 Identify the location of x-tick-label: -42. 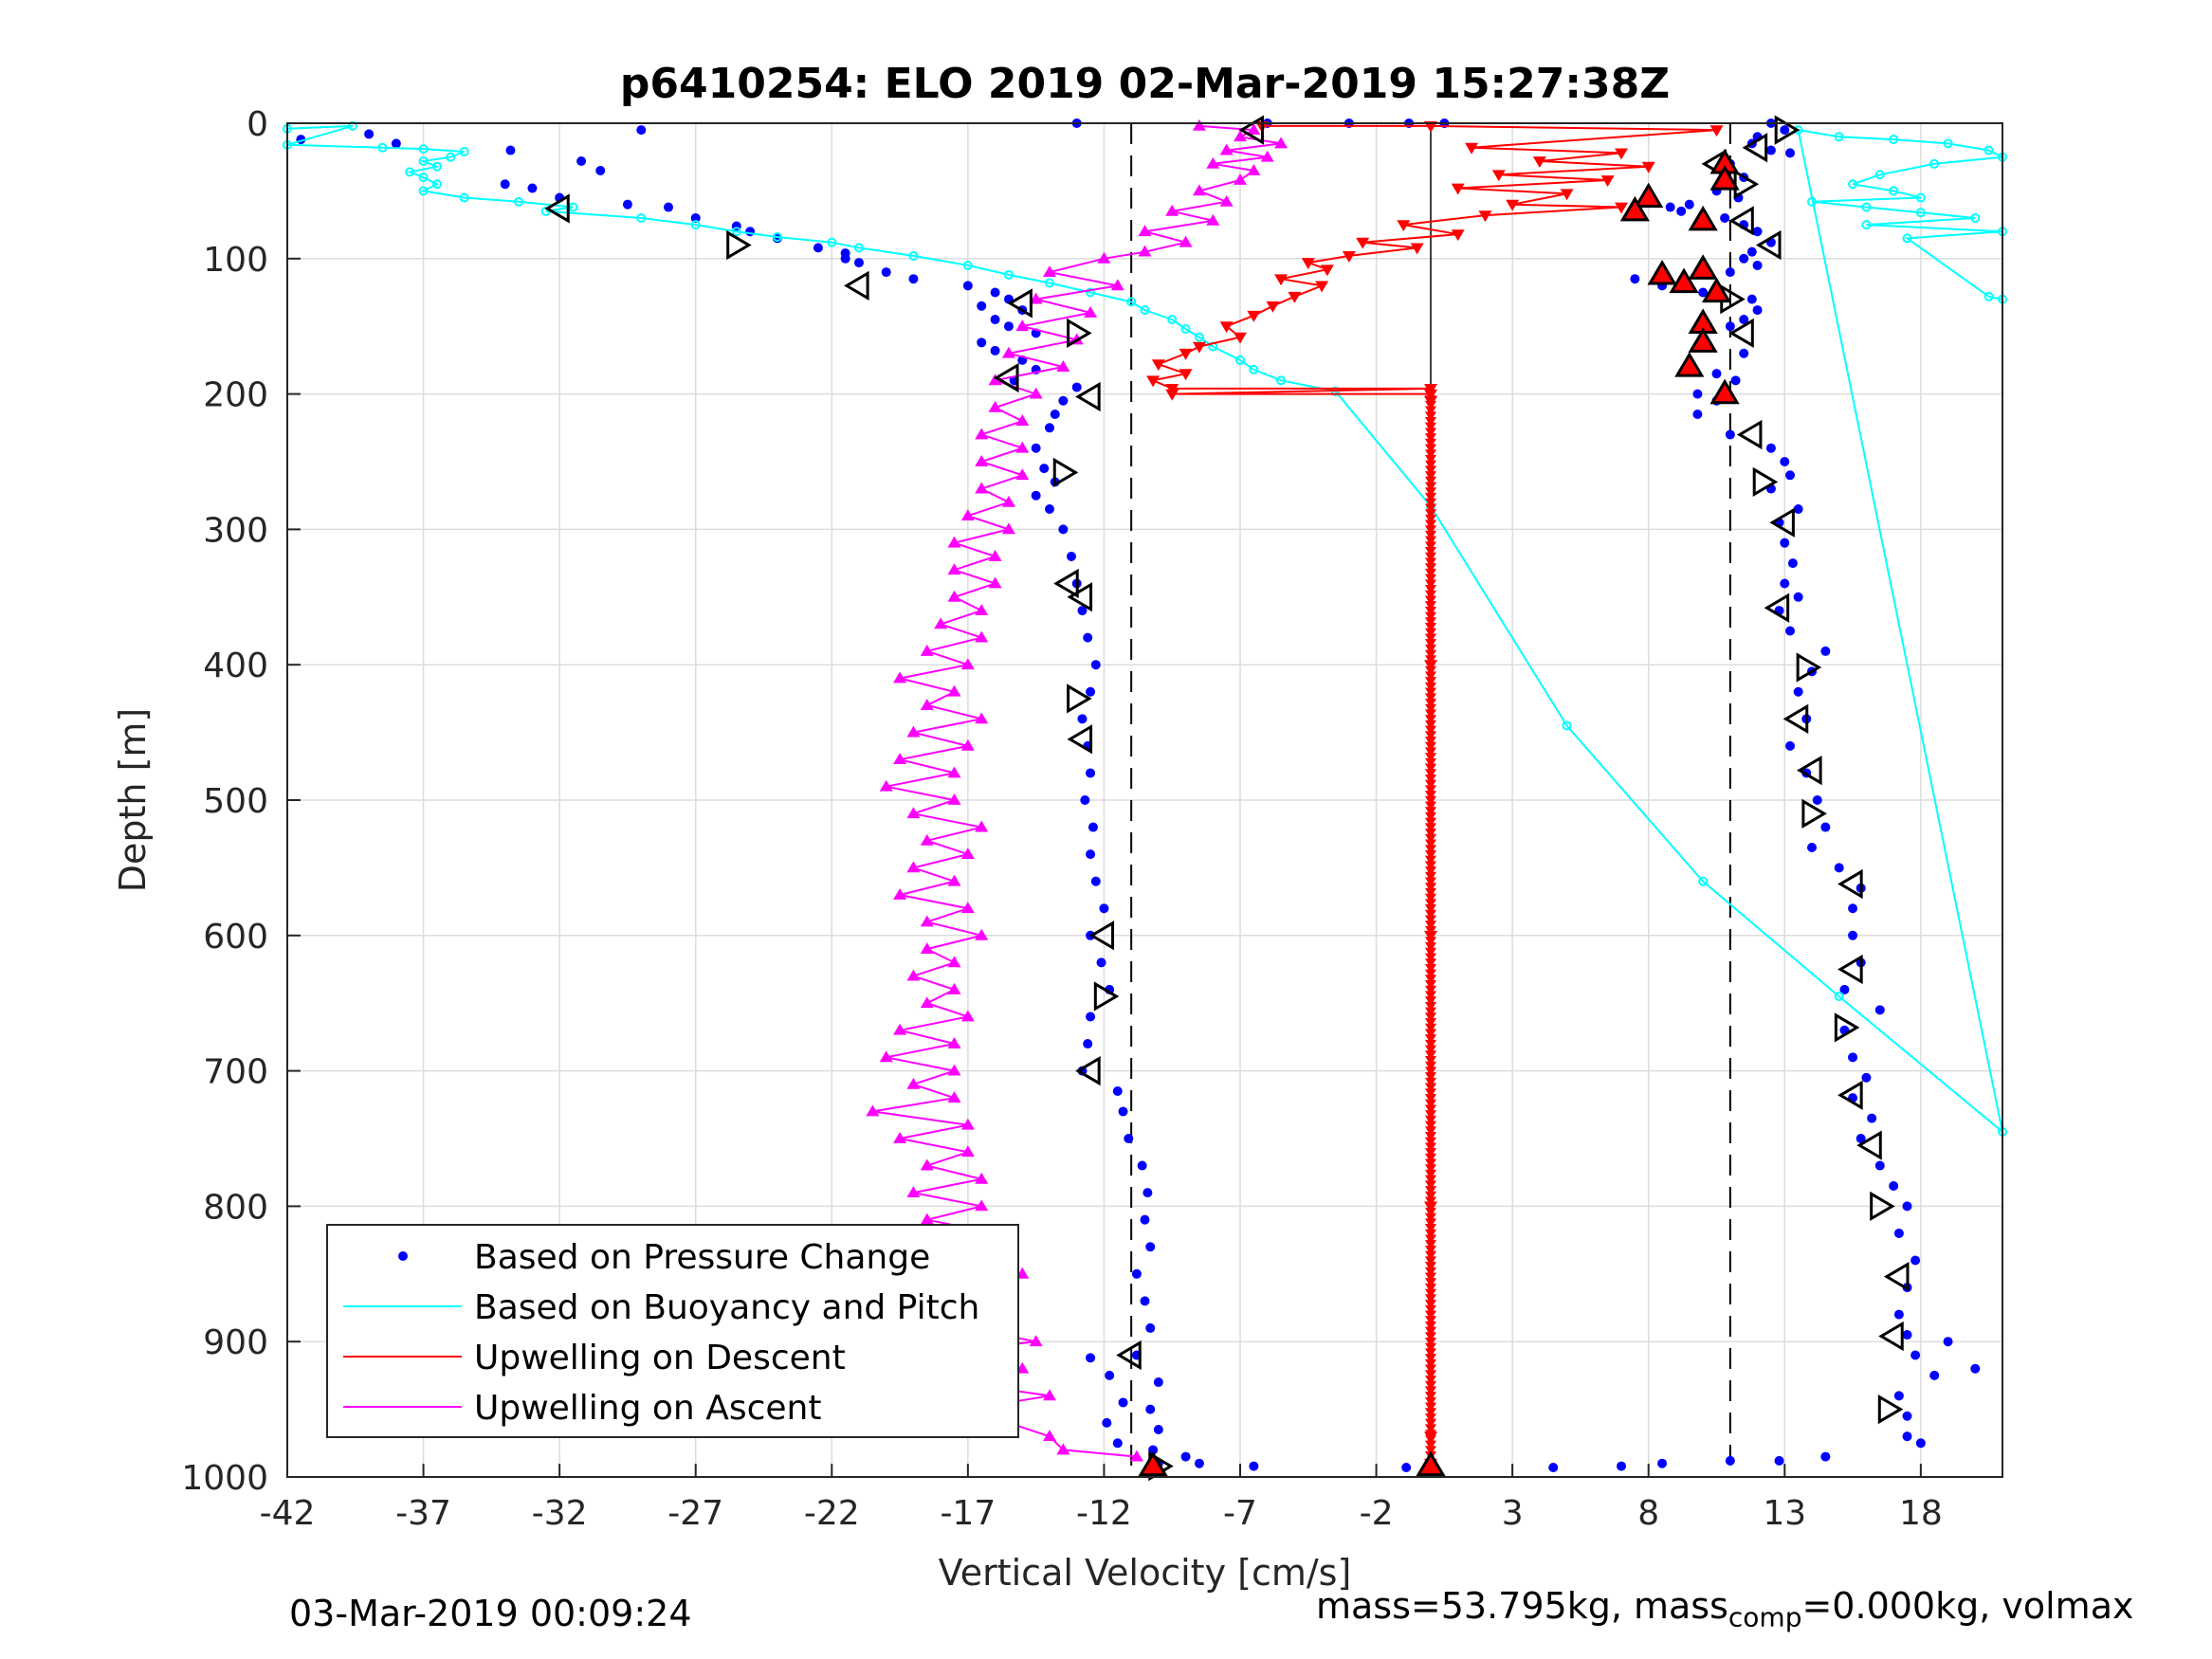
(288, 1513).